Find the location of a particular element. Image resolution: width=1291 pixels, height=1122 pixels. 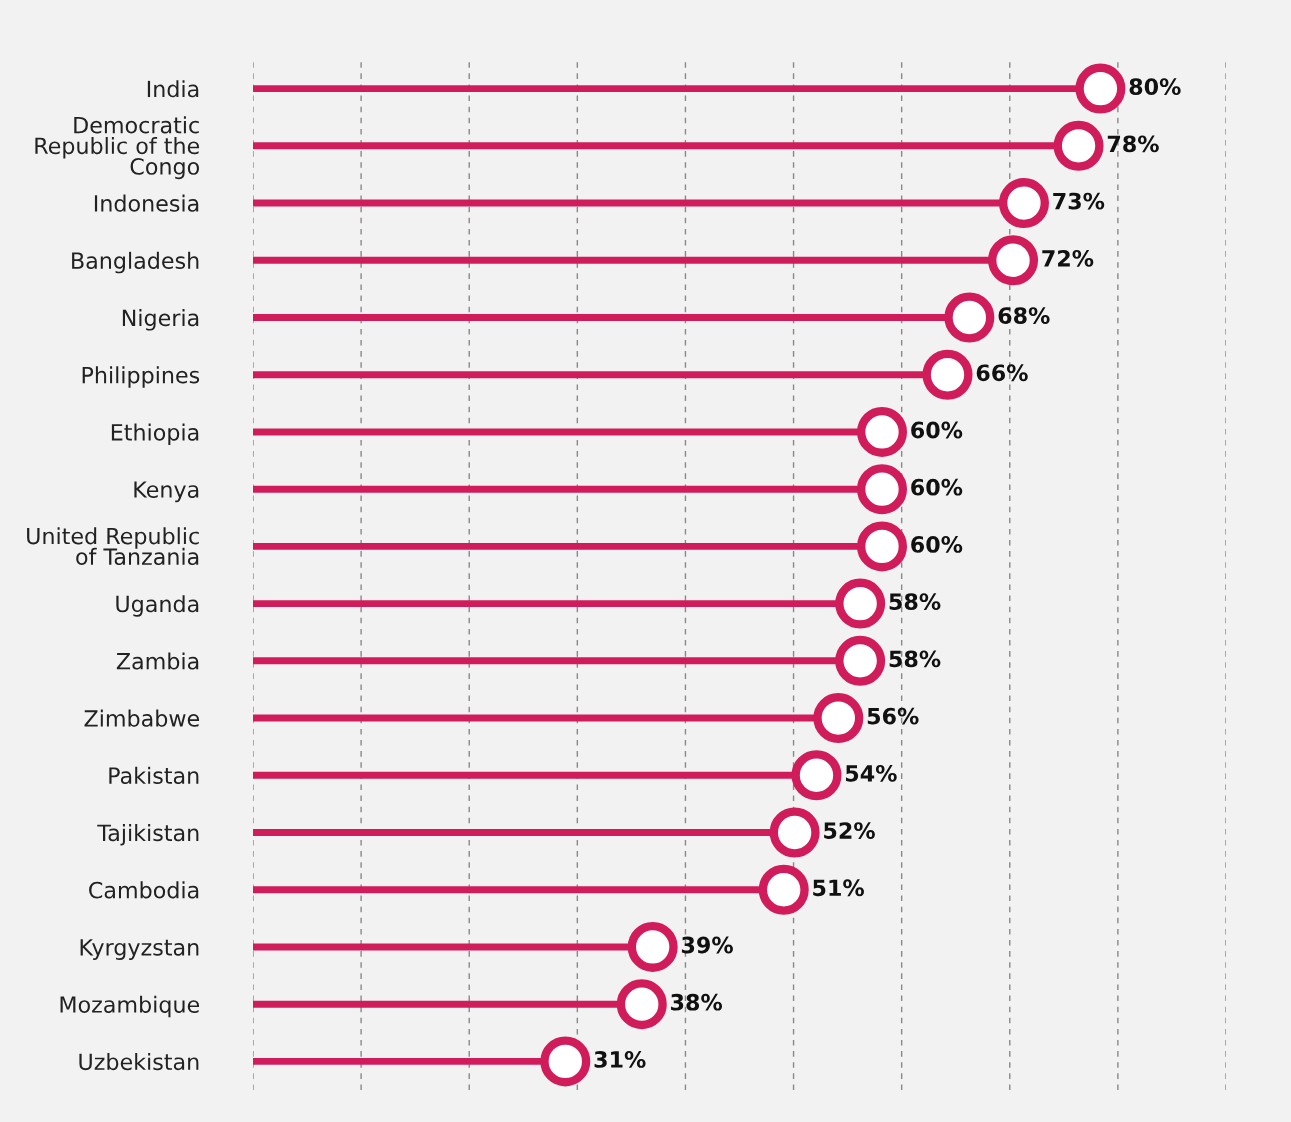

y-tick-label: India is located at coordinates (173, 89).